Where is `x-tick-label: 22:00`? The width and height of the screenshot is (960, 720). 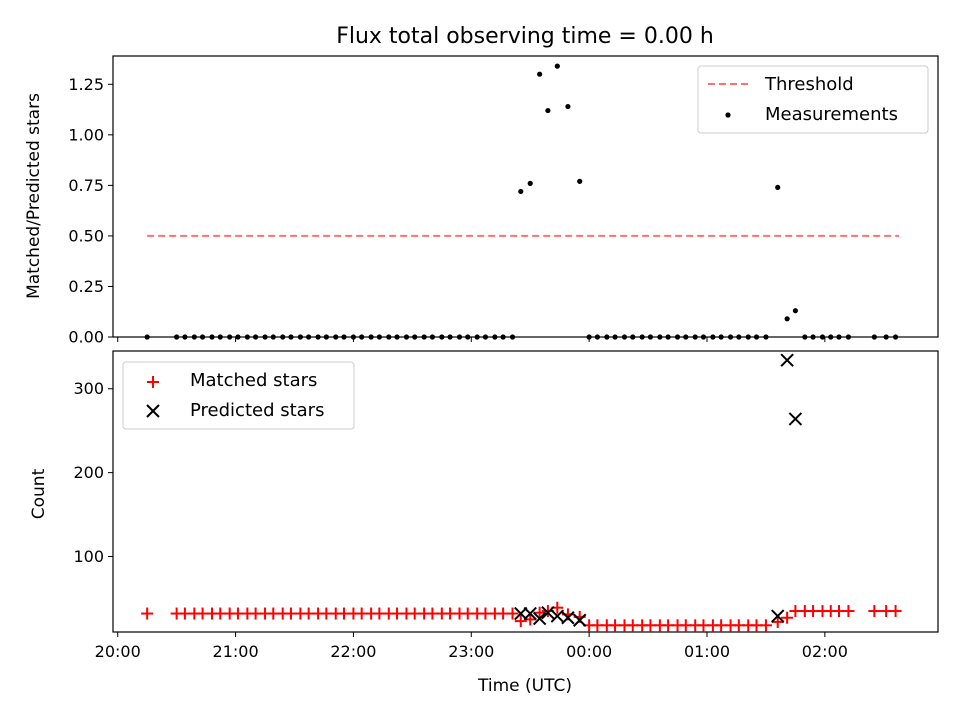
x-tick-label: 22:00 is located at coordinates (353, 651).